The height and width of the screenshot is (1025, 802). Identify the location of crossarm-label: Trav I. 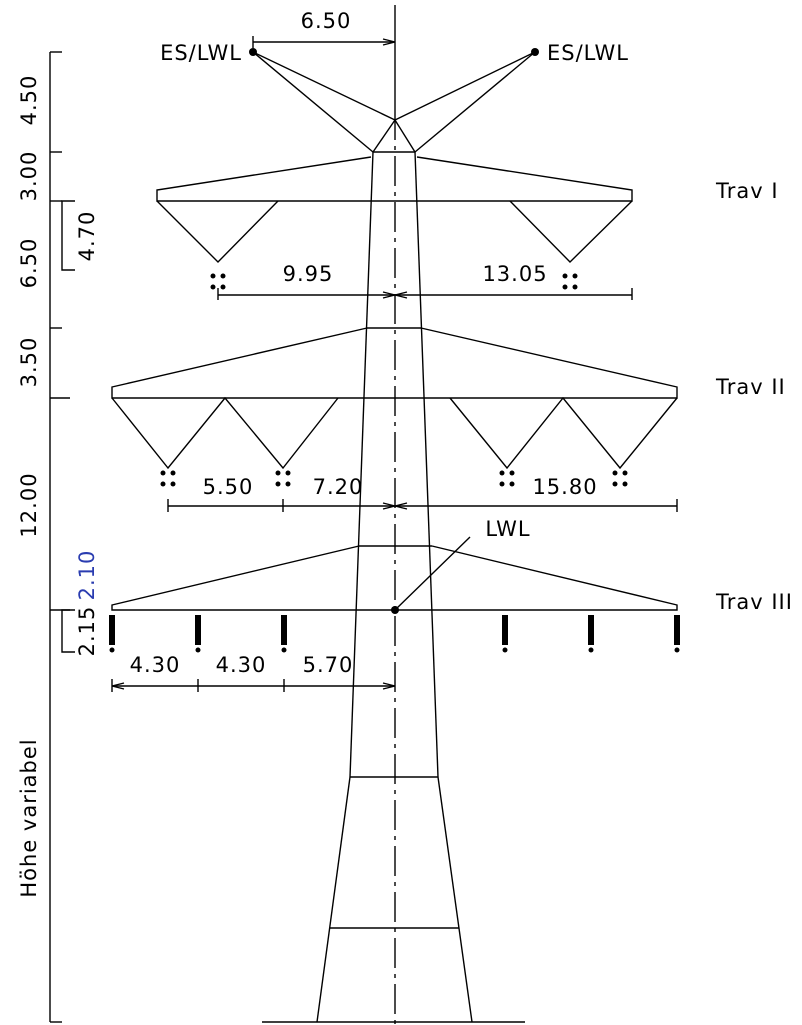
(747, 191).